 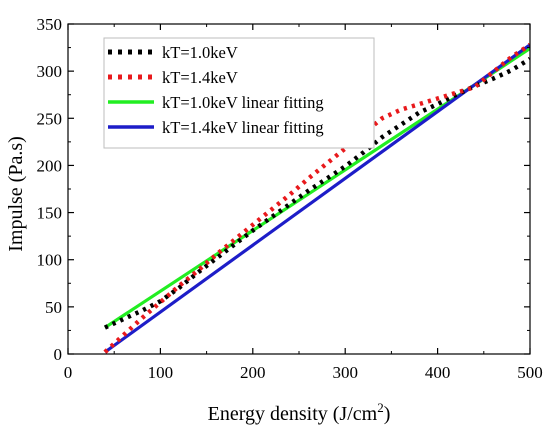 I want to click on legend-label: kT=1.0keV, so click(x=200, y=52).